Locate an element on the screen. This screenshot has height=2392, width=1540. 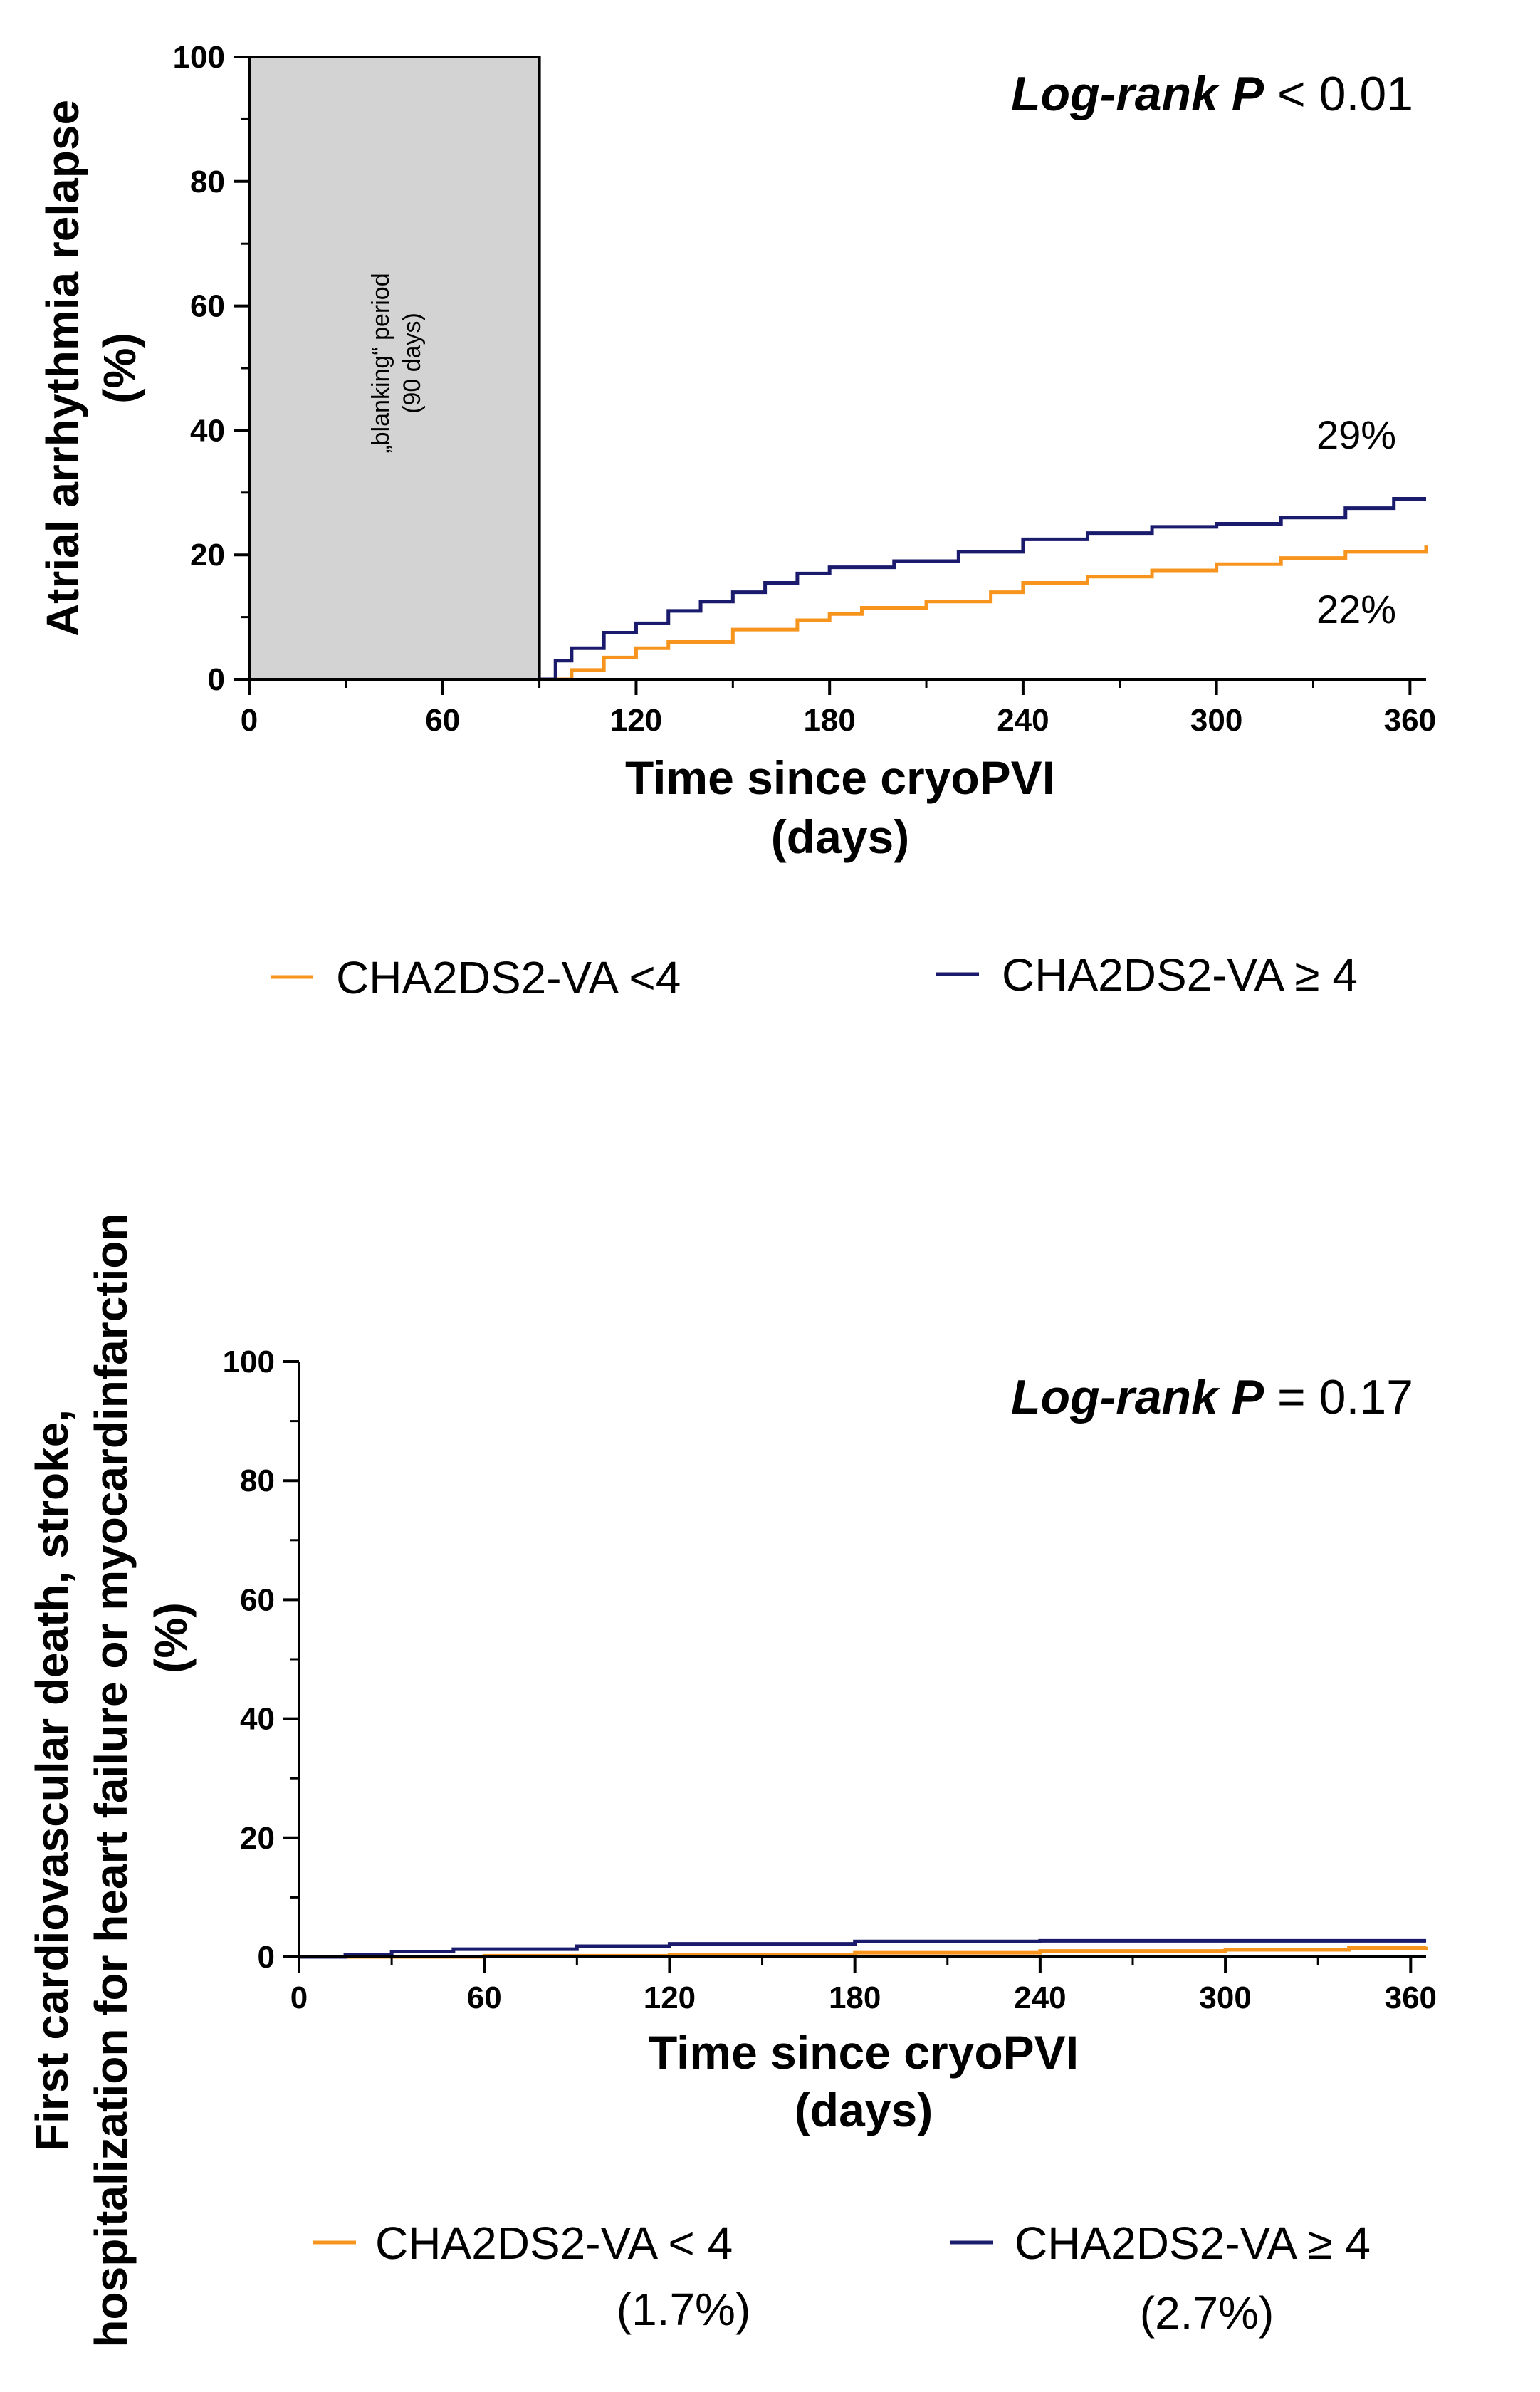
legend-pct-low: (1.7%) is located at coordinates (684, 2309).